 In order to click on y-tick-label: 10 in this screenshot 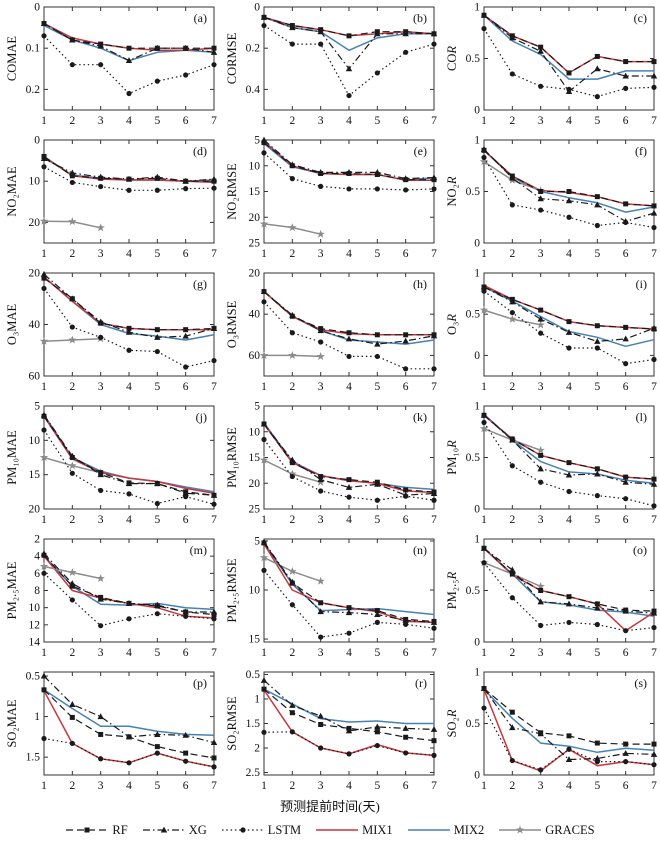, I will do `click(35, 182)`.